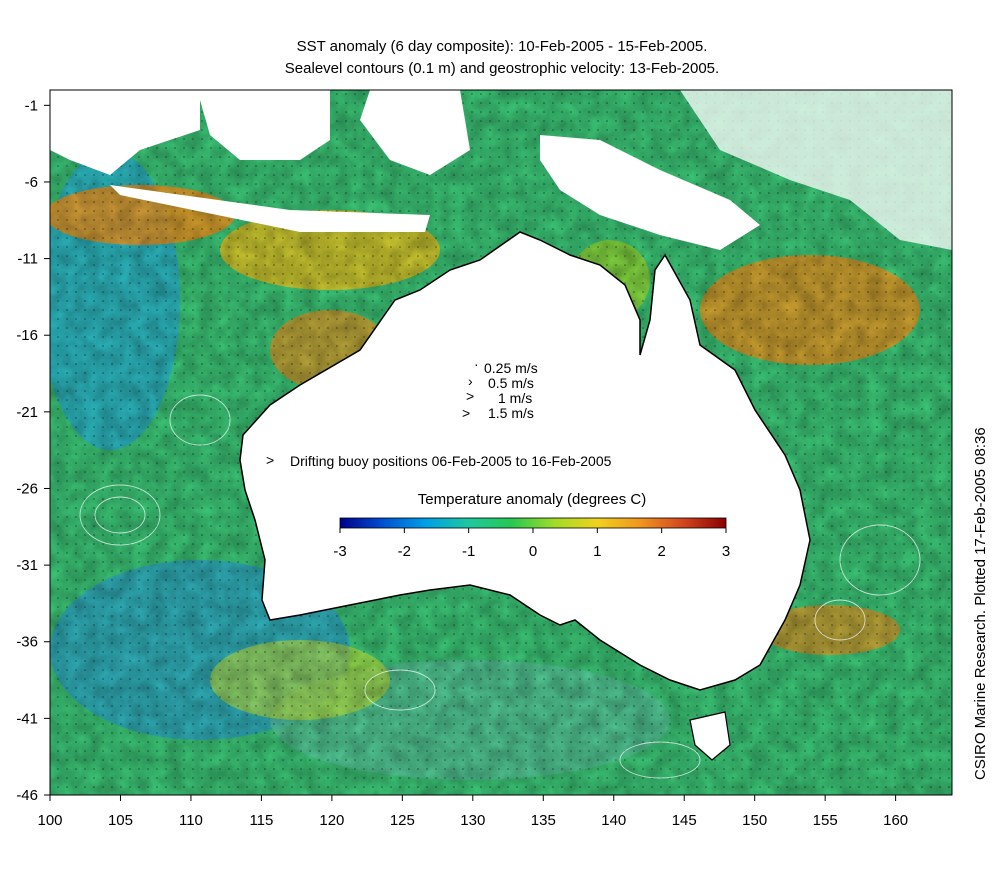 The height and width of the screenshot is (886, 1004). Describe the element at coordinates (533, 551) in the screenshot. I see `colorbar-tick-label: 0` at that location.